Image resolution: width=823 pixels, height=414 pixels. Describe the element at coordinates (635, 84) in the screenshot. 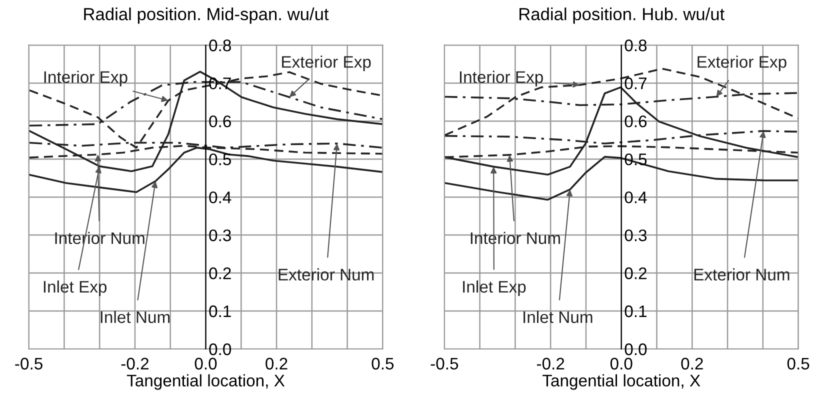

I see `y-tick-label: 0.7` at that location.